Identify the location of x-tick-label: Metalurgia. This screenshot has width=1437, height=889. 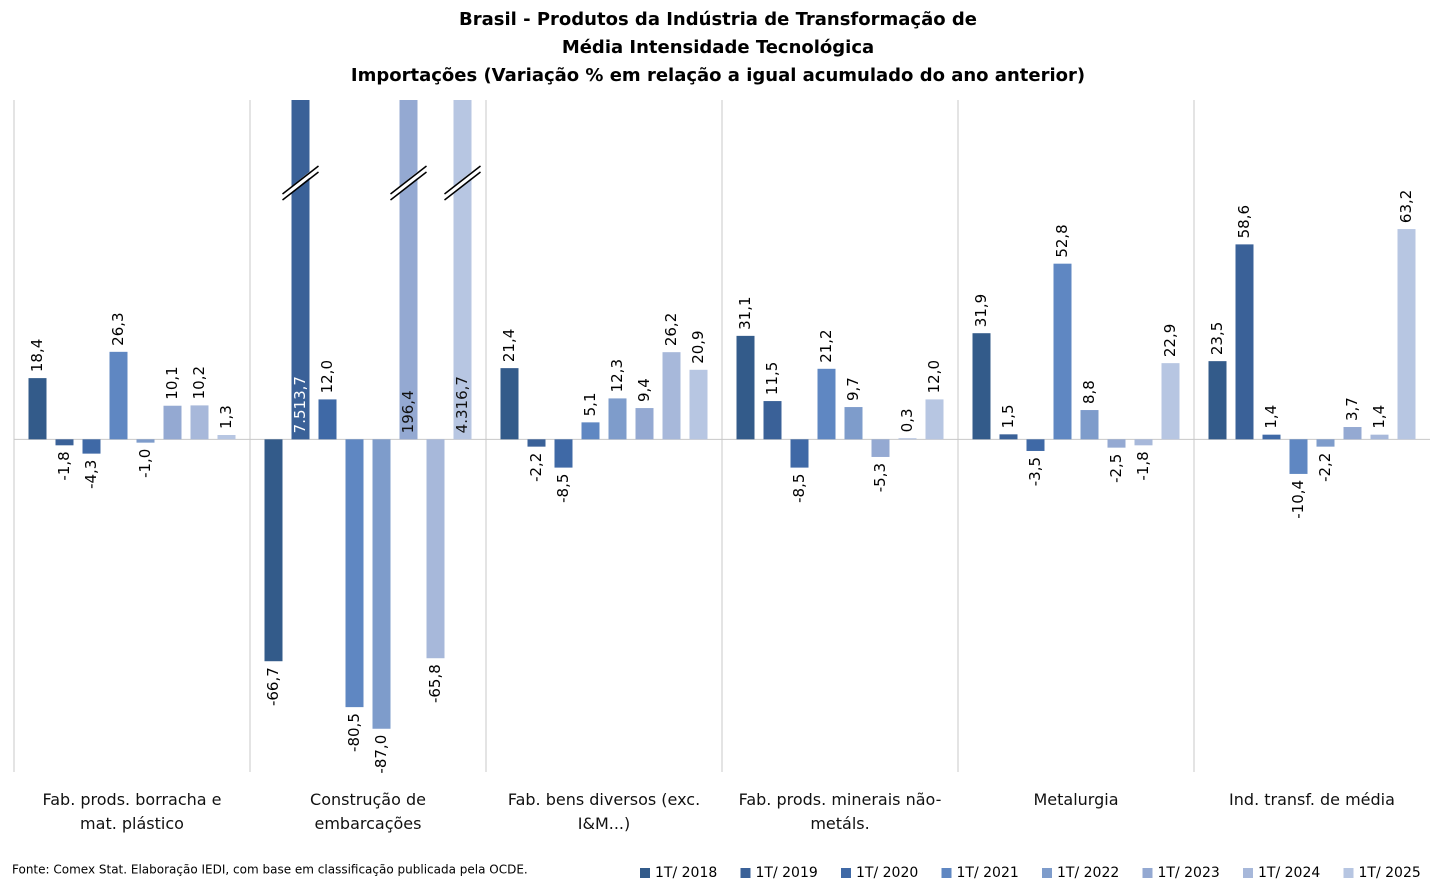
(1076, 799).